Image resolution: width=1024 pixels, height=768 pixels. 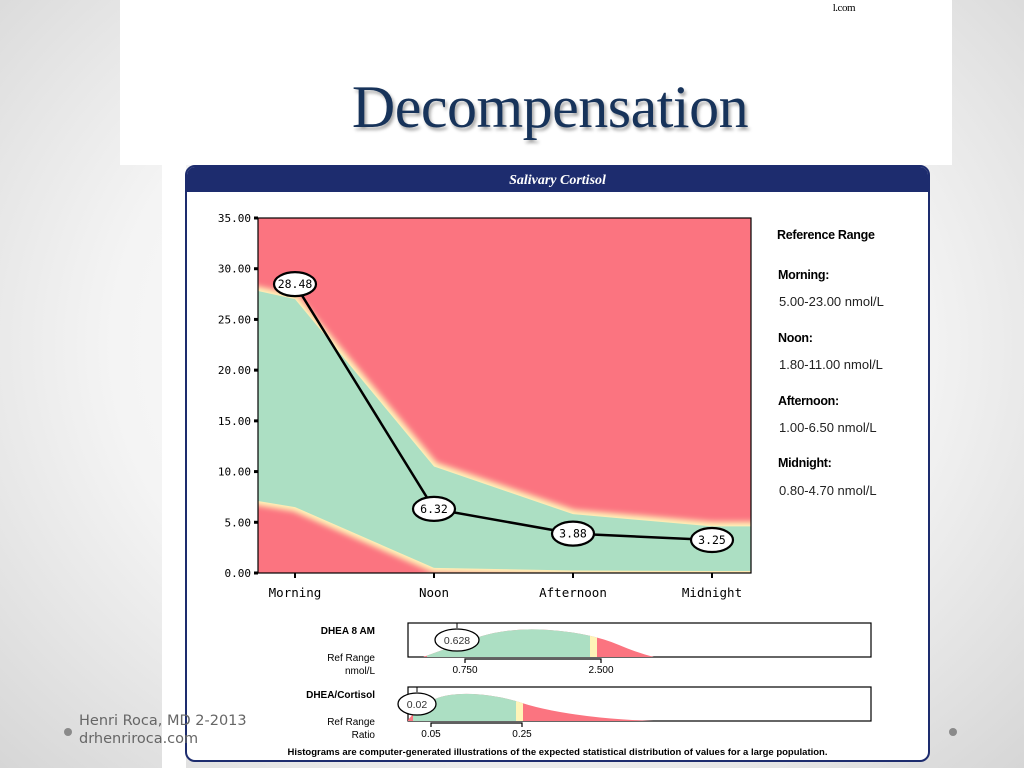 I want to click on footer-author: Henri Roca, MD 2-2013, so click(x=163, y=721).